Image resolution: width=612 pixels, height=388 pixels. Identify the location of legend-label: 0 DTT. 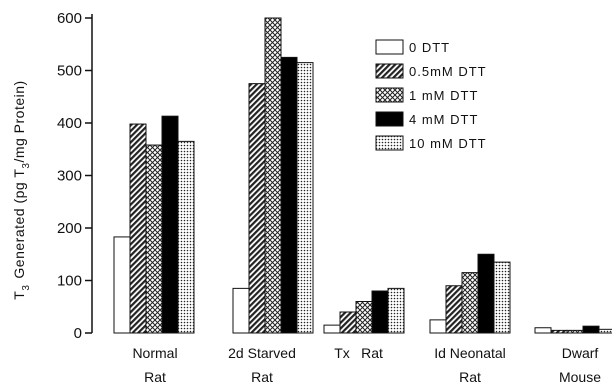
(429, 47).